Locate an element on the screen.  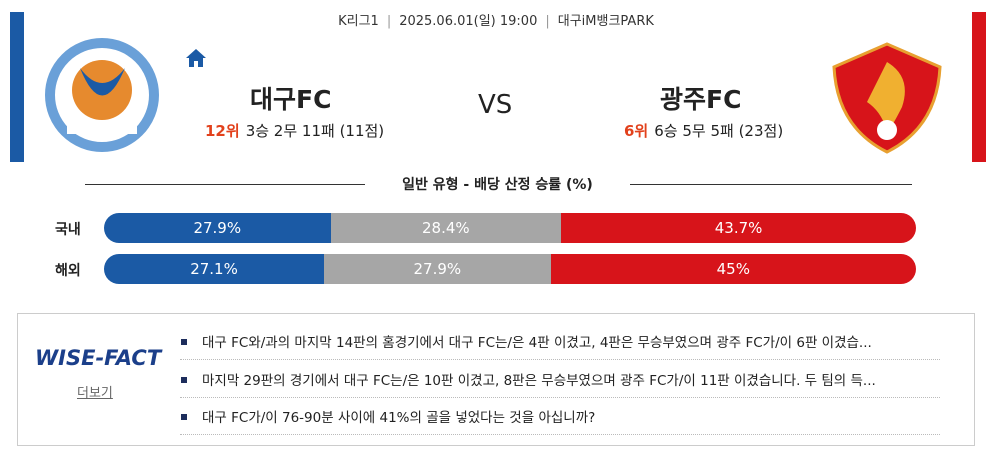
home-record-line: 12위 3승 2무 11패 (11점) is located at coordinates (294, 130).